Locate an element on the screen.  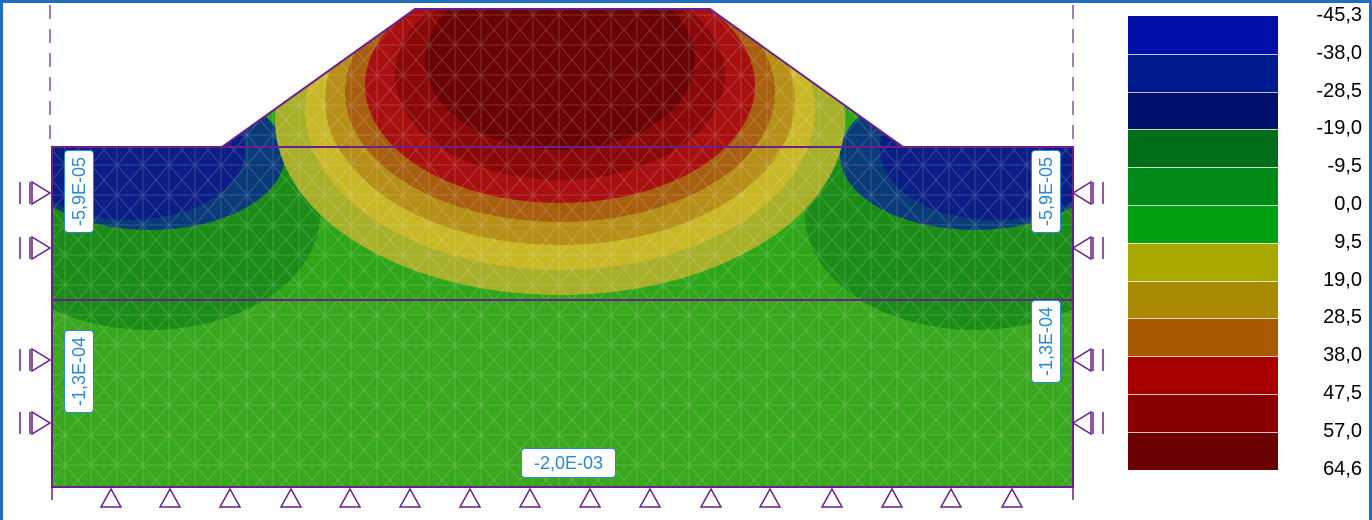
left-top-value-label: -5,9E-05 is located at coordinates (79, 192).